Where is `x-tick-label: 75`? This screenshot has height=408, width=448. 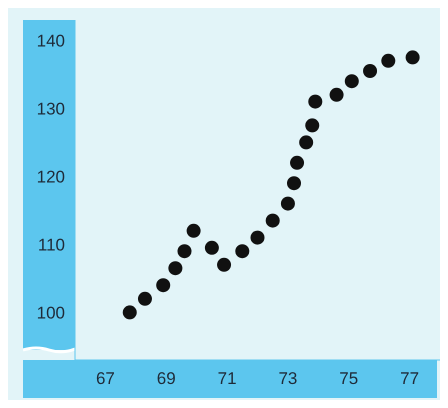 x-tick-label: 75 is located at coordinates (348, 378).